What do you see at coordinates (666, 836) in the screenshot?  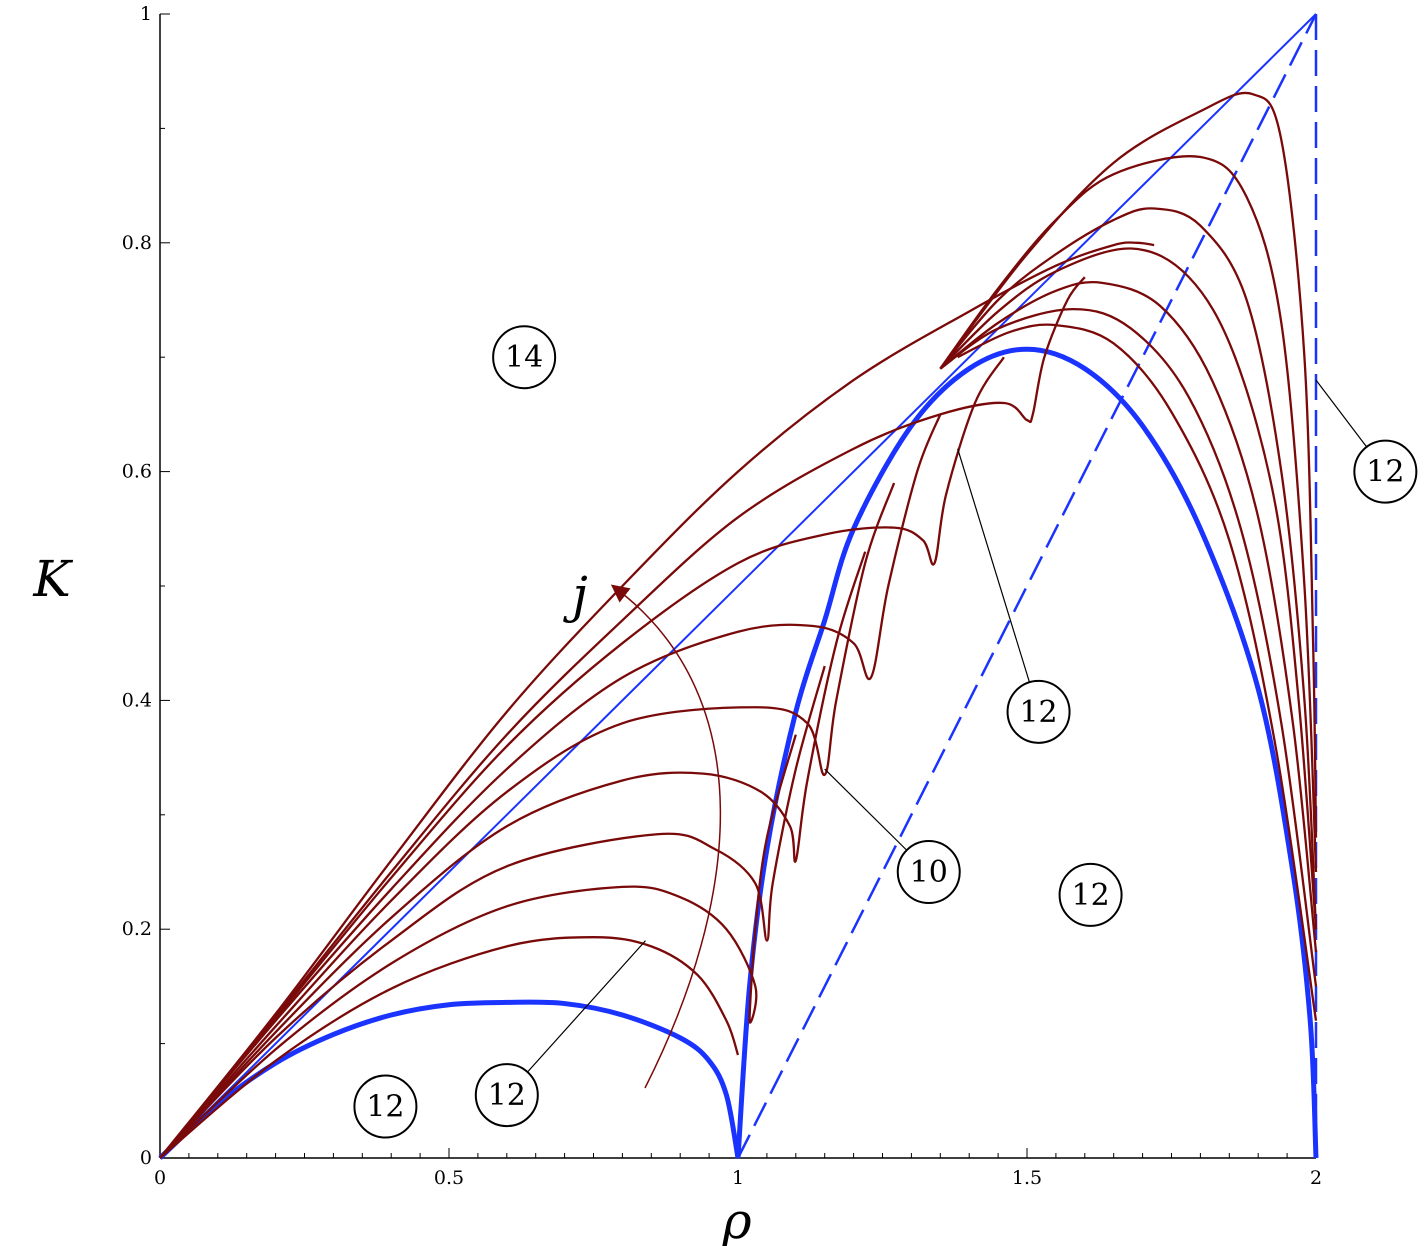 I see `j-direction-arrow` at bounding box center [666, 836].